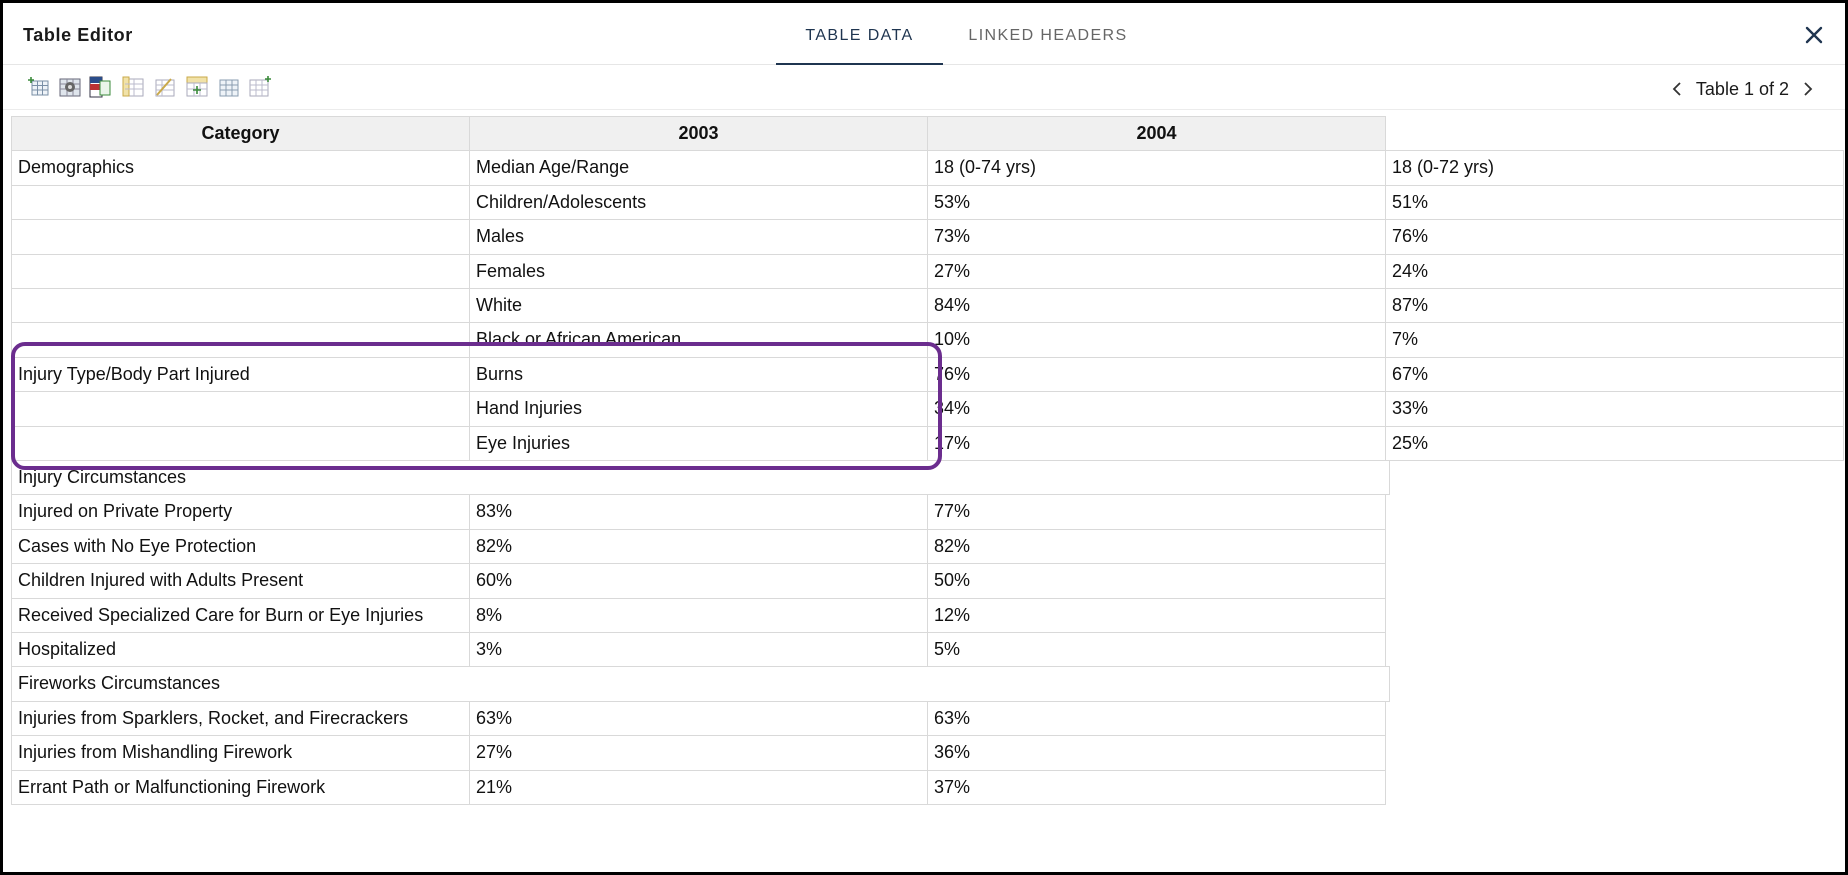 The image size is (1848, 875). I want to click on table-cell: 18 (0-74 yrs), so click(1156, 168).